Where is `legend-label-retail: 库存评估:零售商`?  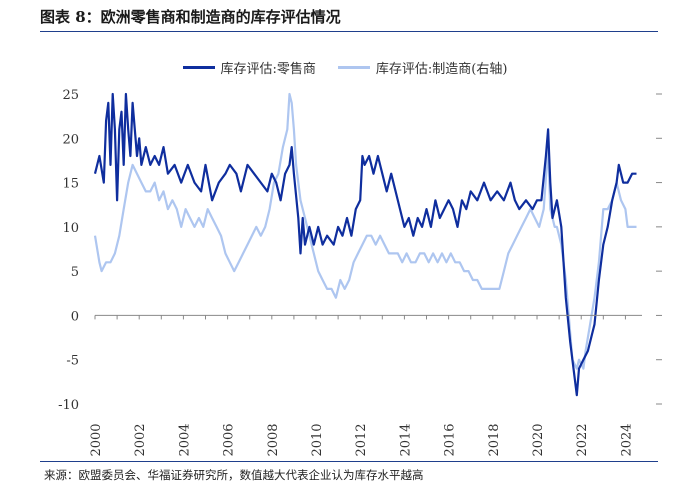
legend-label-retail: 库存评估:零售商 is located at coordinates (268, 69).